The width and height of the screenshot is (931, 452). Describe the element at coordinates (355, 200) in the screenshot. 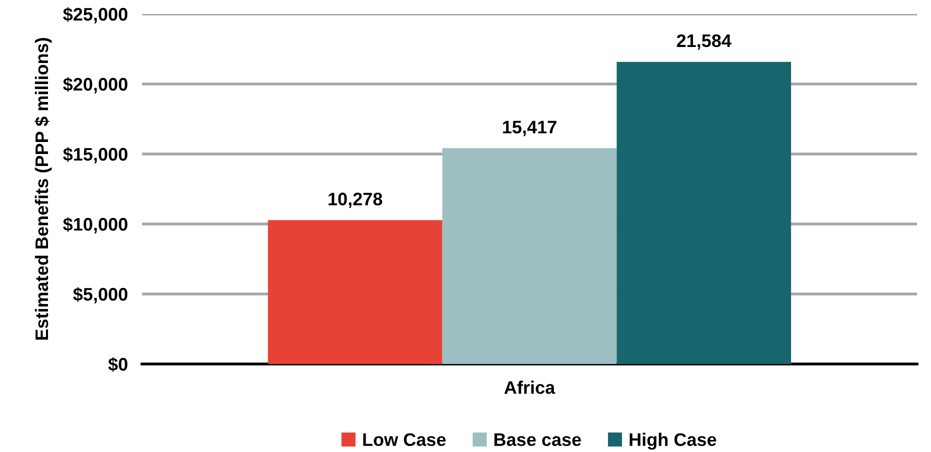

I see `data-label: 10,278` at that location.